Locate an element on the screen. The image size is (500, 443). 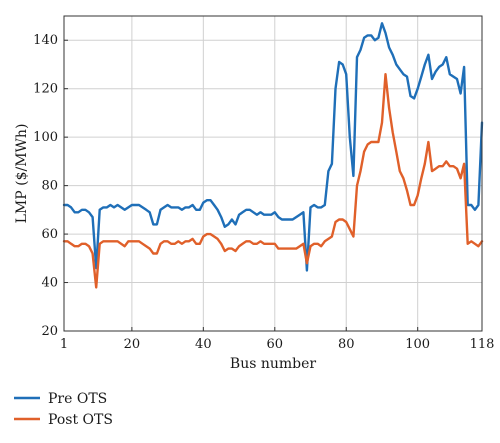
y-tick-label: 80 is located at coordinates (49, 186).